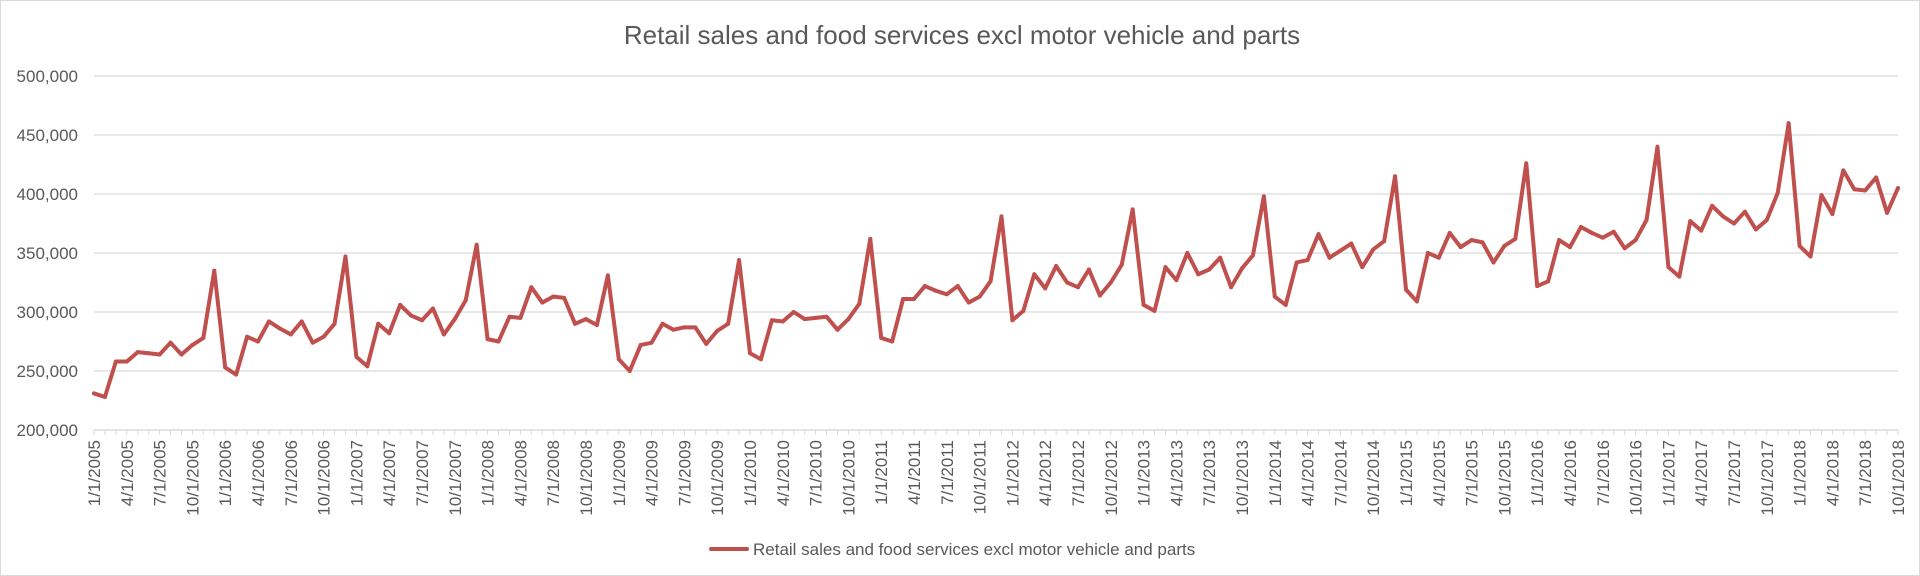 Image resolution: width=1920 pixels, height=576 pixels. What do you see at coordinates (1537, 473) in the screenshot?
I see `x-tick-label: 1/1/2016` at bounding box center [1537, 473].